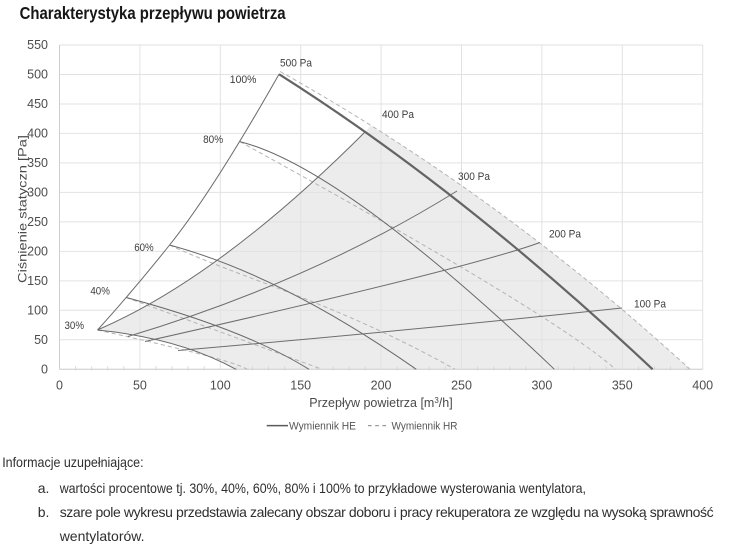 The image size is (730, 558). What do you see at coordinates (213, 140) in the screenshot?
I see `svg-text: 80%` at bounding box center [213, 140].